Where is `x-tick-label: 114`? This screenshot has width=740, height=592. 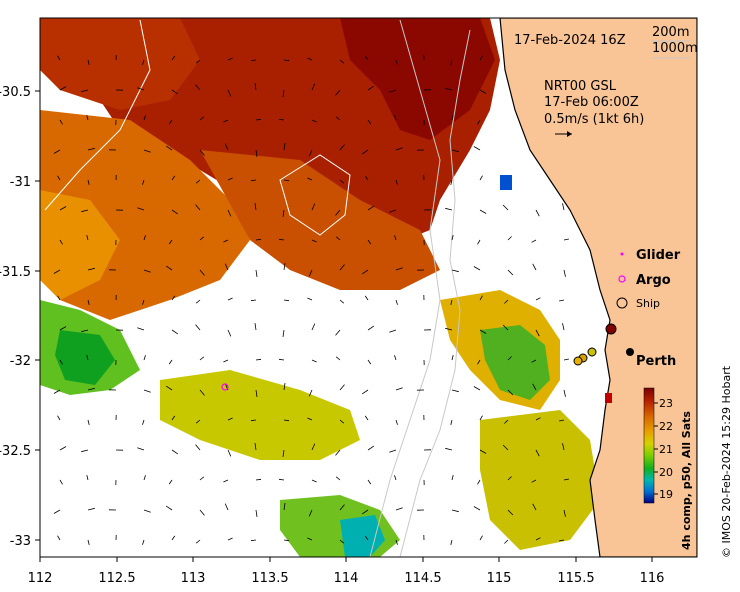 x-tick-label: 114 is located at coordinates (346, 578).